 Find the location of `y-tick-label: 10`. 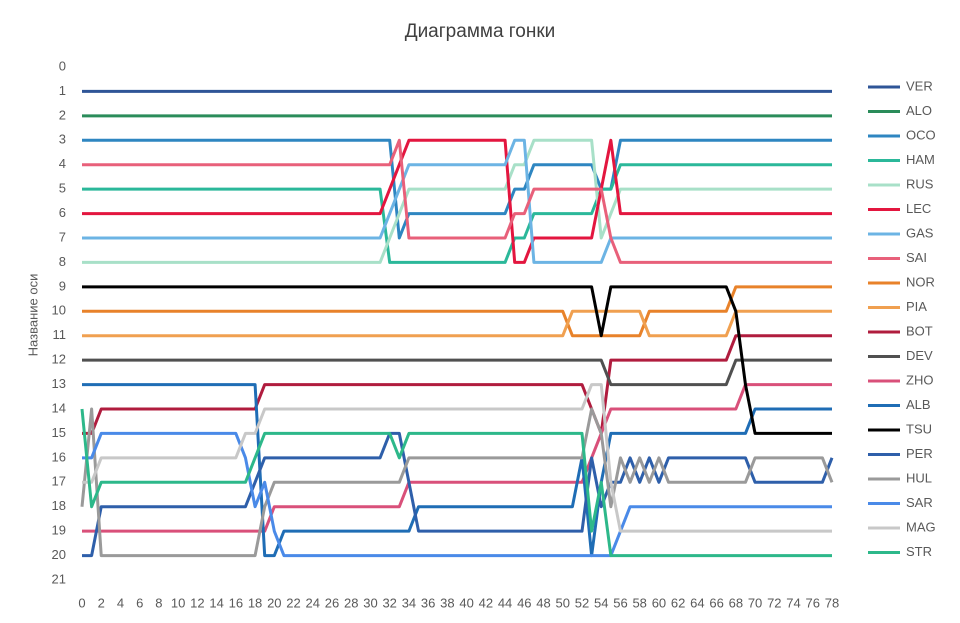

y-tick-label: 10 is located at coordinates (59, 310).